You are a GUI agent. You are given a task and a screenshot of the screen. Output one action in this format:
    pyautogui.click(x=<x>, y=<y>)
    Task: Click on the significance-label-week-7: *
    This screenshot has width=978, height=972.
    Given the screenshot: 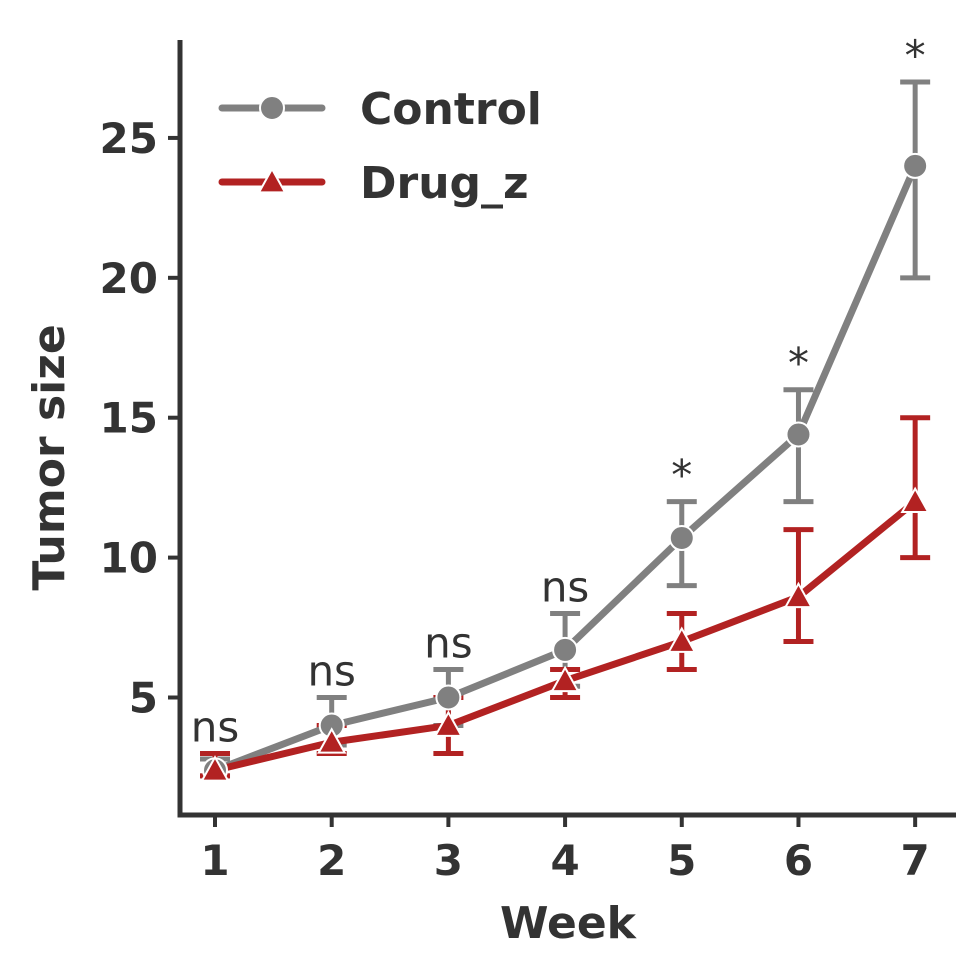 What is the action you would take?
    pyautogui.click(x=915, y=55)
    